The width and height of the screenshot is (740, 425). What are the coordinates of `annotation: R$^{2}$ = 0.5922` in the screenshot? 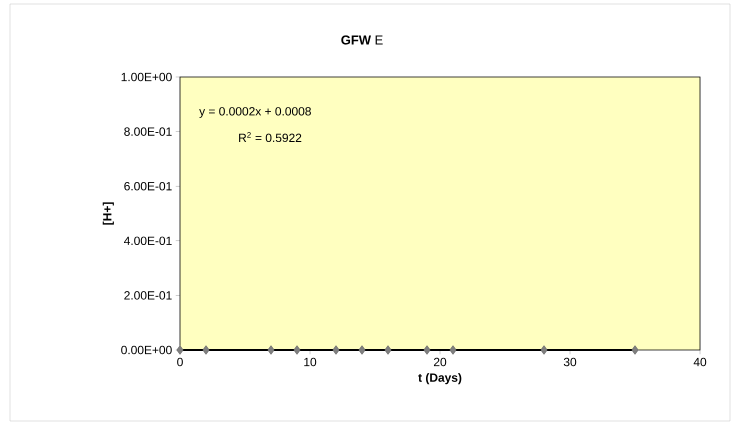 It's located at (270, 137).